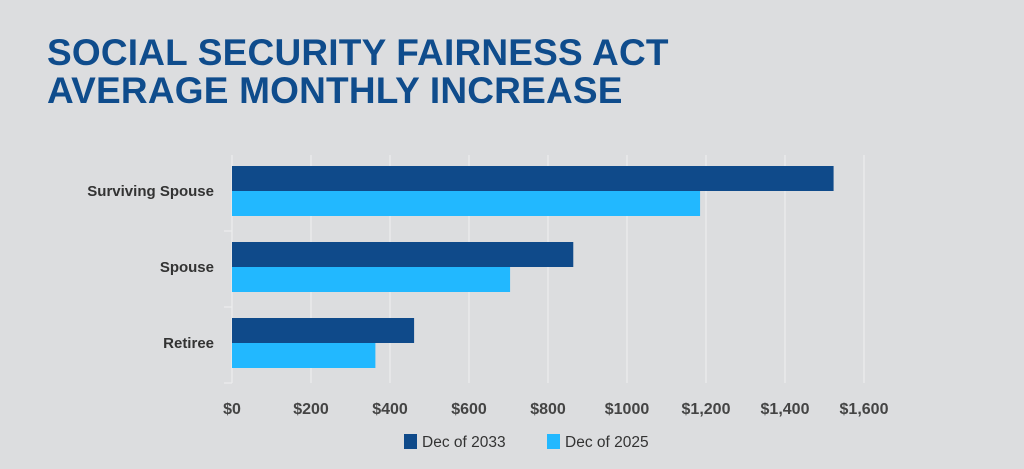 This screenshot has height=469, width=1024. Describe the element at coordinates (390, 409) in the screenshot. I see `x-tick-label: $400` at that location.